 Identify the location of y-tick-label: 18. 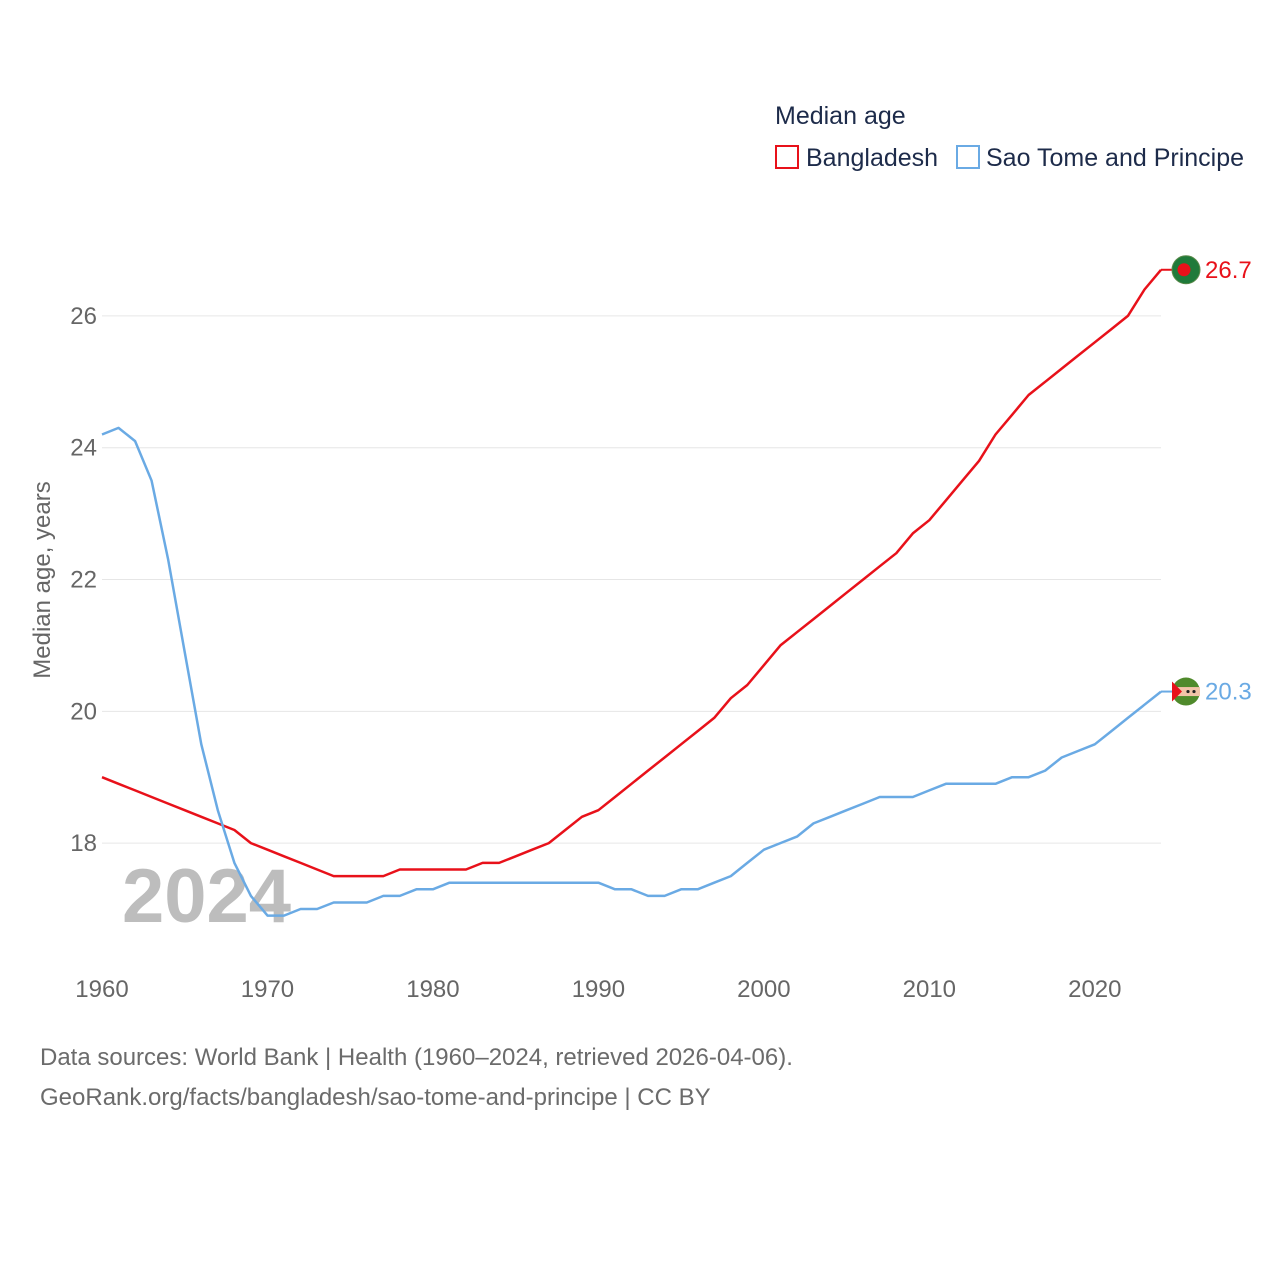
(83, 843).